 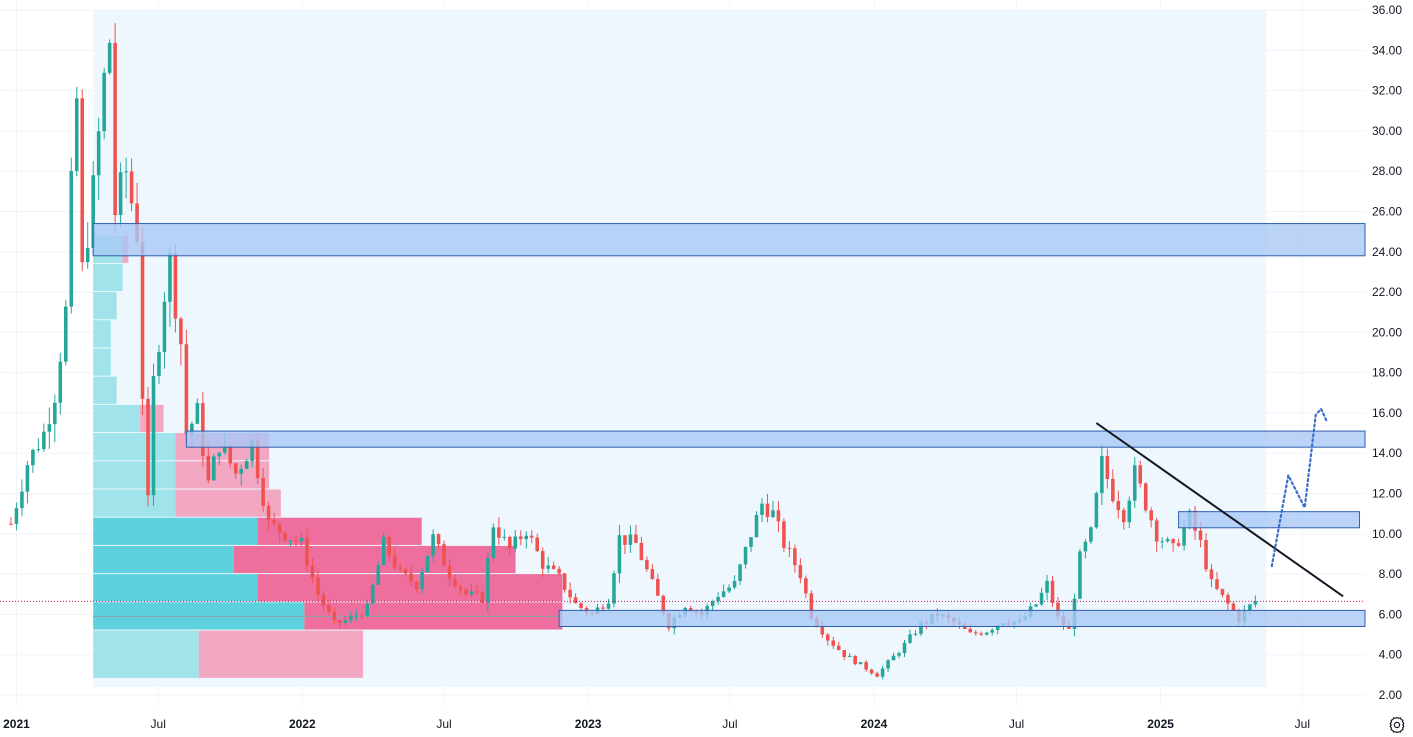 I want to click on time-tick-label: 2022, so click(x=302, y=724).